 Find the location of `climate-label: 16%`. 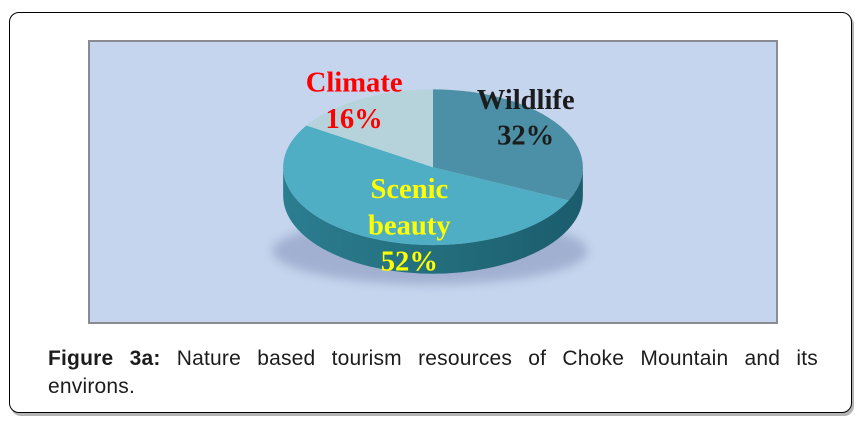

climate-label: 16% is located at coordinates (354, 119).